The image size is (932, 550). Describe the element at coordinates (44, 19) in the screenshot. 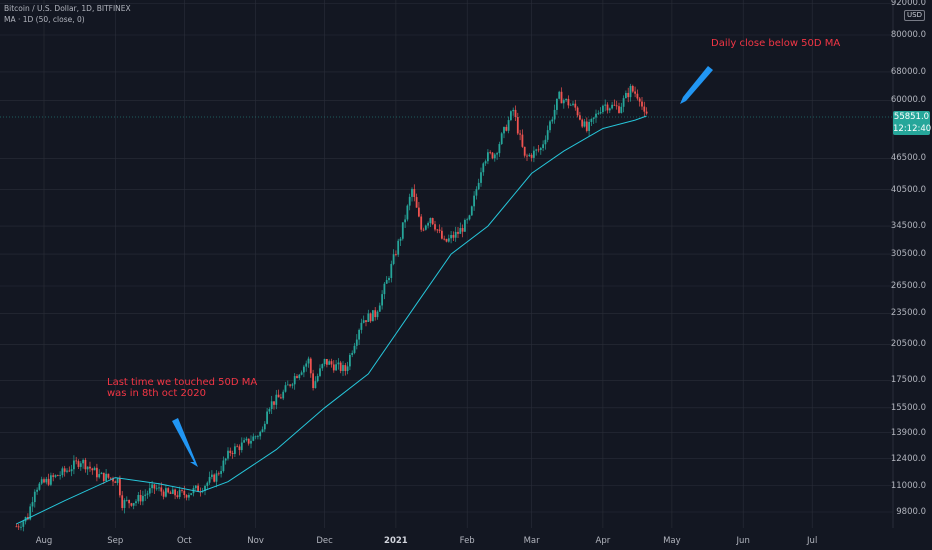

I see `indicator-legend: MA · 1D (50, close, 0)` at that location.